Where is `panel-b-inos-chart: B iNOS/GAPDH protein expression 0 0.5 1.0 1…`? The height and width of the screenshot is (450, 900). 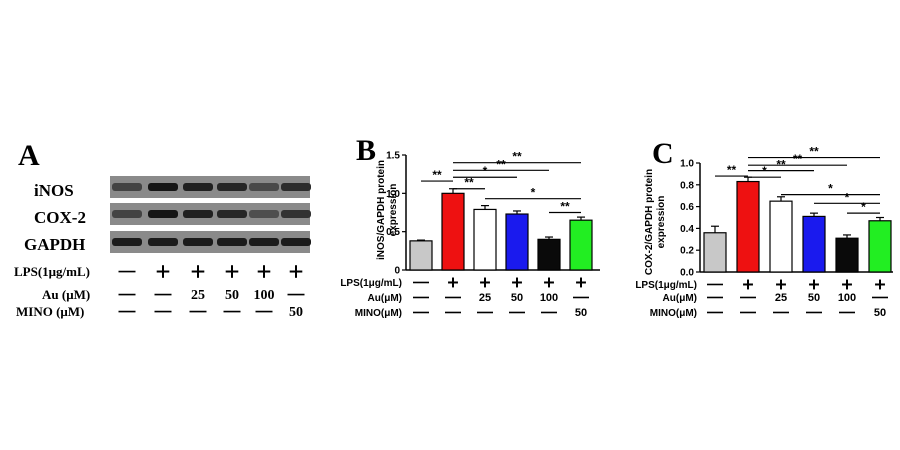
panel-b-inos-chart: B iNOS/GAPDH protein expression 0 0.5 1.0 1… is located at coordinates (470, 226).